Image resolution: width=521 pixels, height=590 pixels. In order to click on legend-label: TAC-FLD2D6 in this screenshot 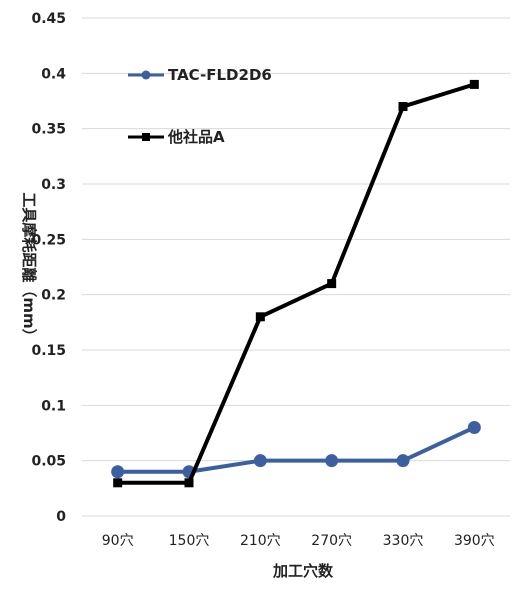, I will do `click(220, 75)`.